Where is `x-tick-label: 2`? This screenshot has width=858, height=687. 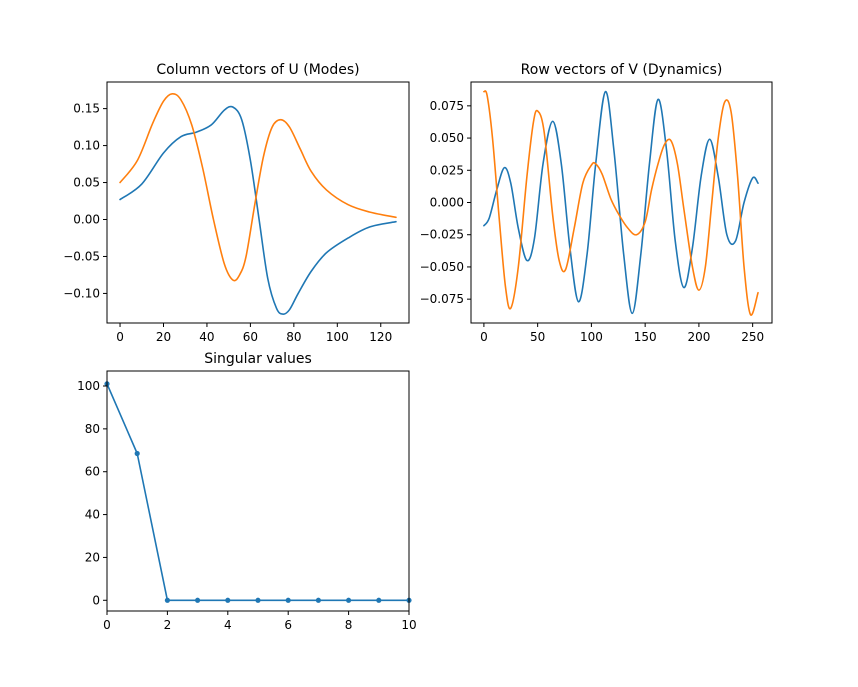
x-tick-label: 2 is located at coordinates (168, 625).